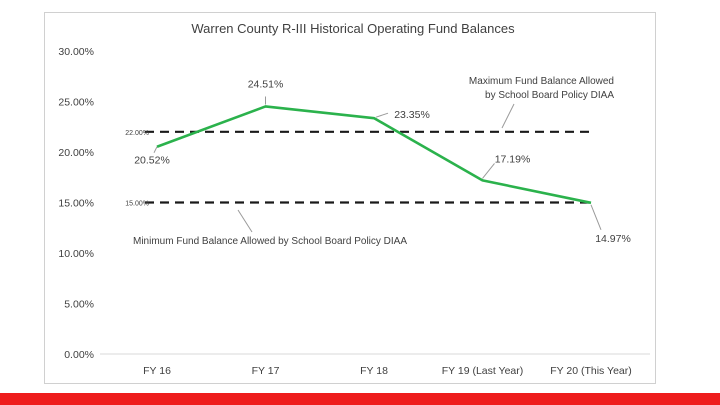 This screenshot has height=405, width=720. I want to click on x-tick-label: FY 18, so click(374, 371).